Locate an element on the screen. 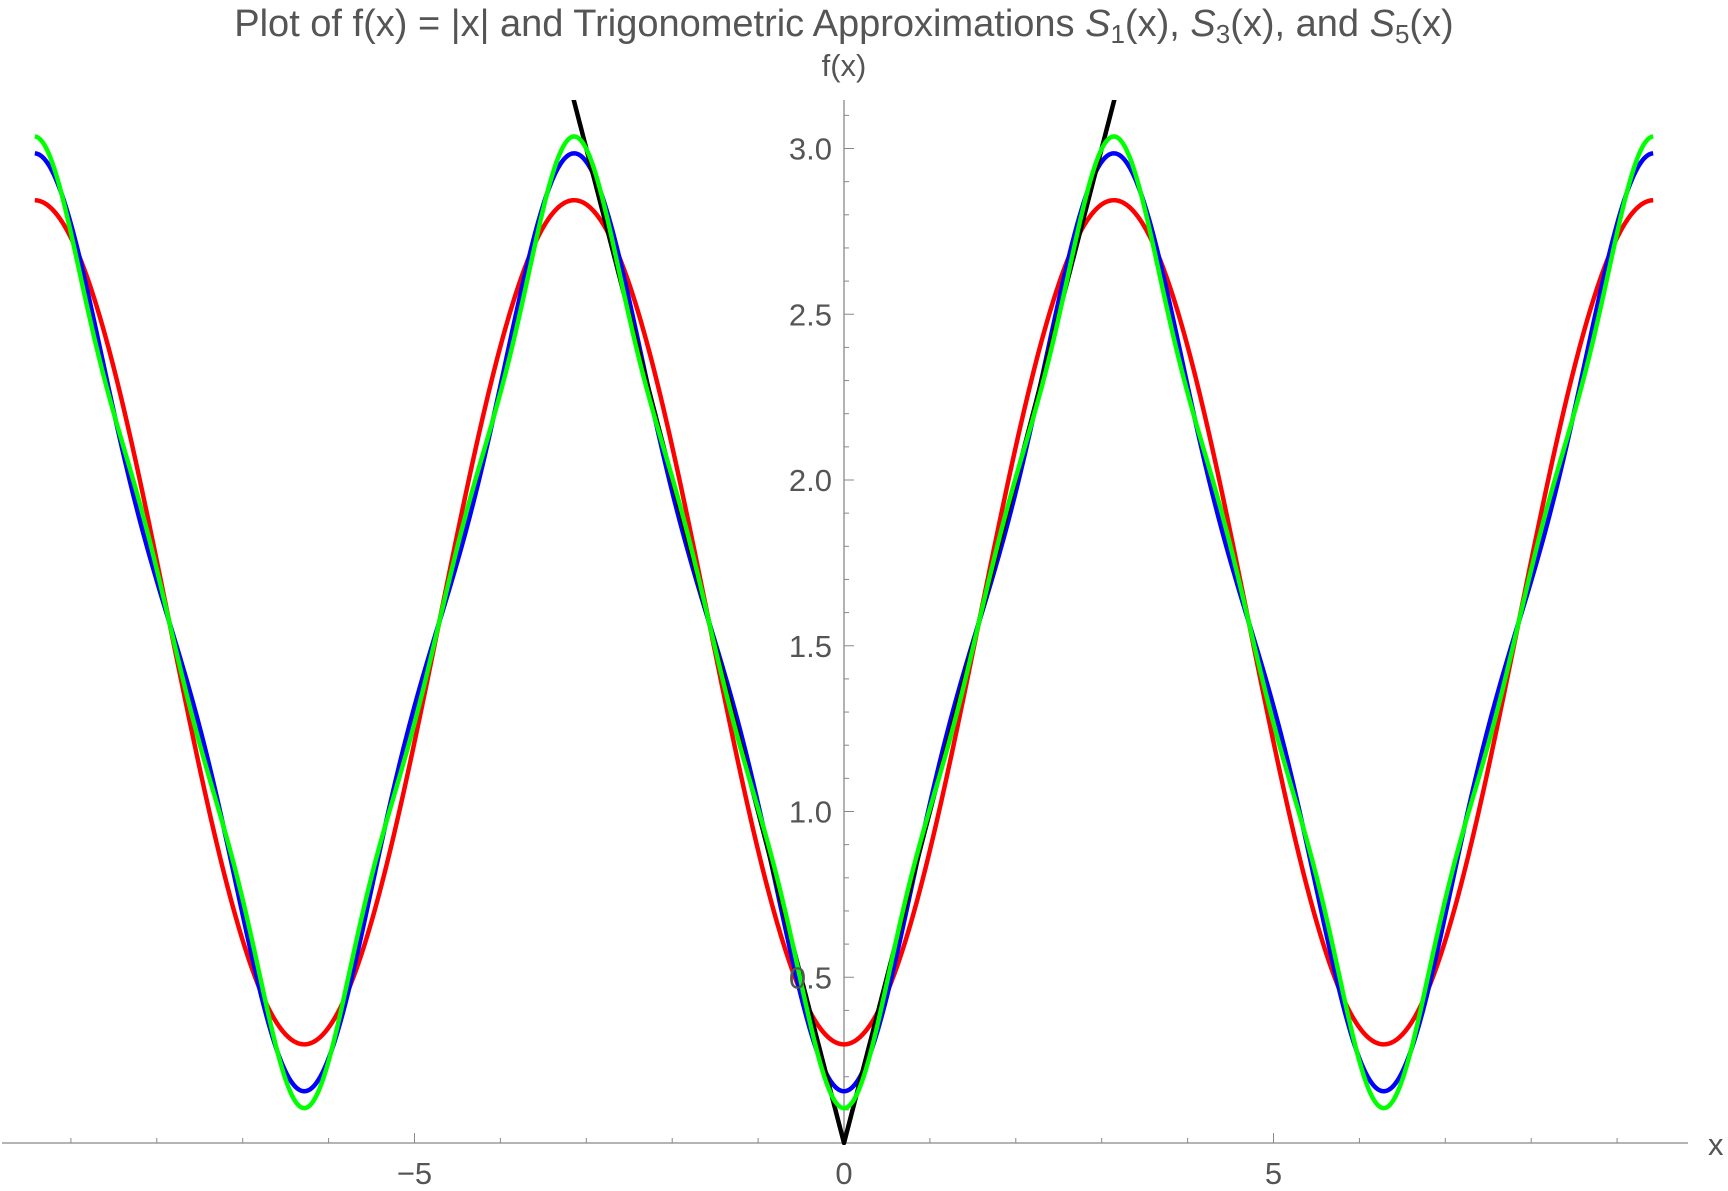 The image size is (1728, 1191). x-tick-label: 5 is located at coordinates (1273, 1173).